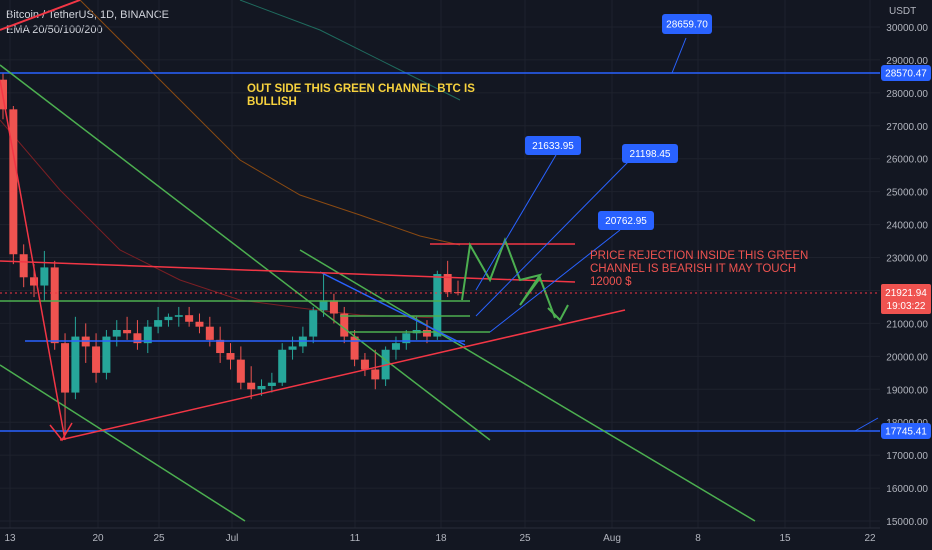 This screenshot has width=932, height=550. Describe the element at coordinates (612, 538) in the screenshot. I see `time-tick-label: Aug` at that location.